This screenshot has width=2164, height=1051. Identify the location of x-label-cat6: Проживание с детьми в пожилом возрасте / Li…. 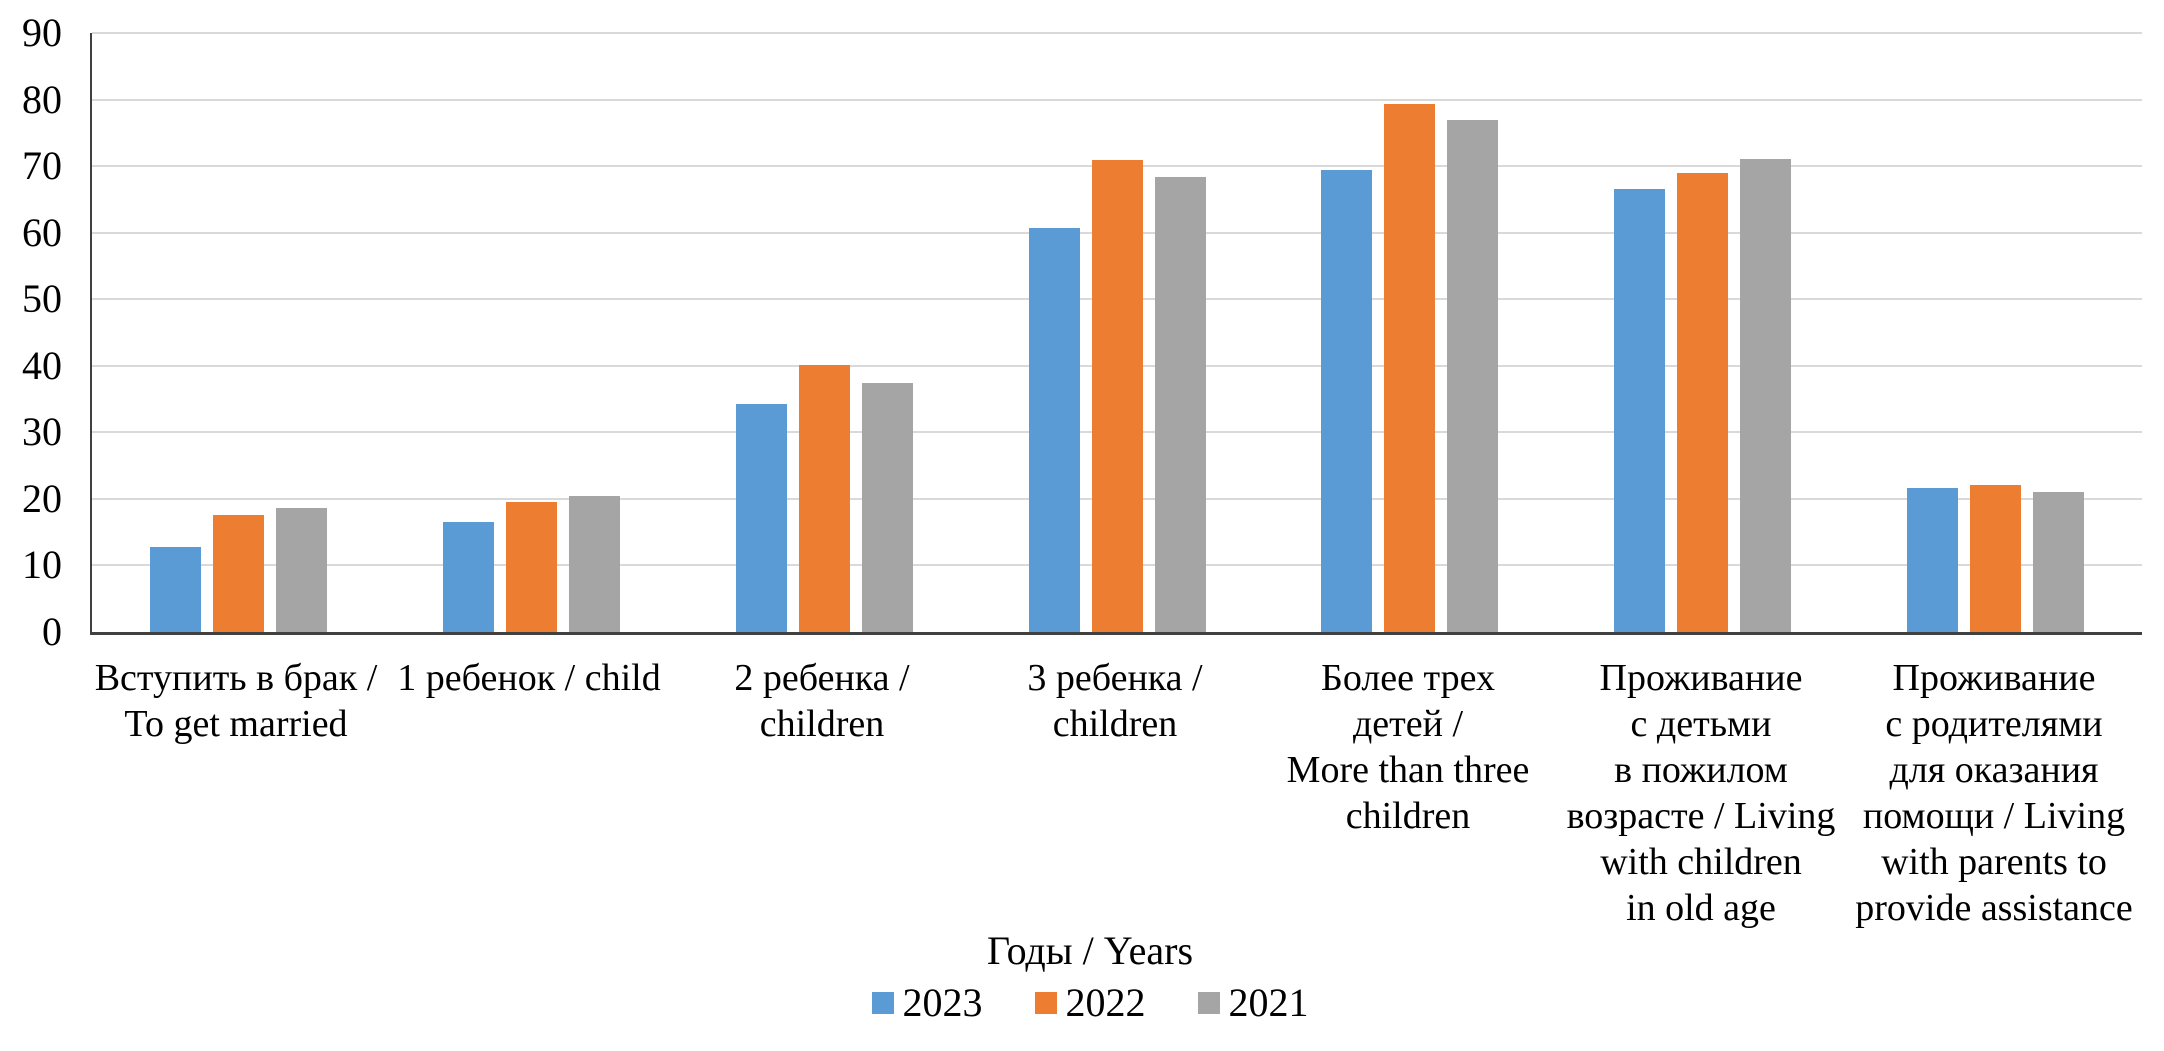
(1701, 793).